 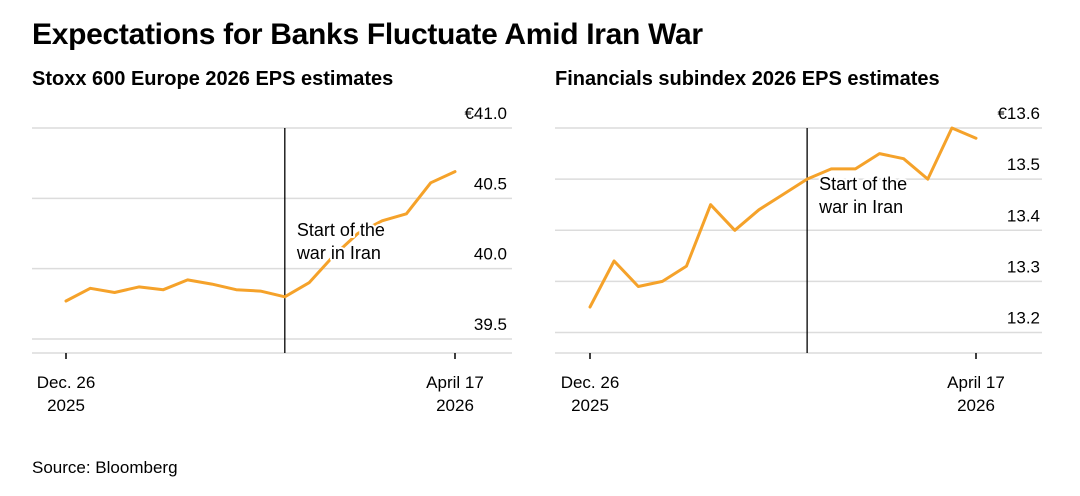 I want to click on left-event-label: war in Iran, so click(x=338, y=253).